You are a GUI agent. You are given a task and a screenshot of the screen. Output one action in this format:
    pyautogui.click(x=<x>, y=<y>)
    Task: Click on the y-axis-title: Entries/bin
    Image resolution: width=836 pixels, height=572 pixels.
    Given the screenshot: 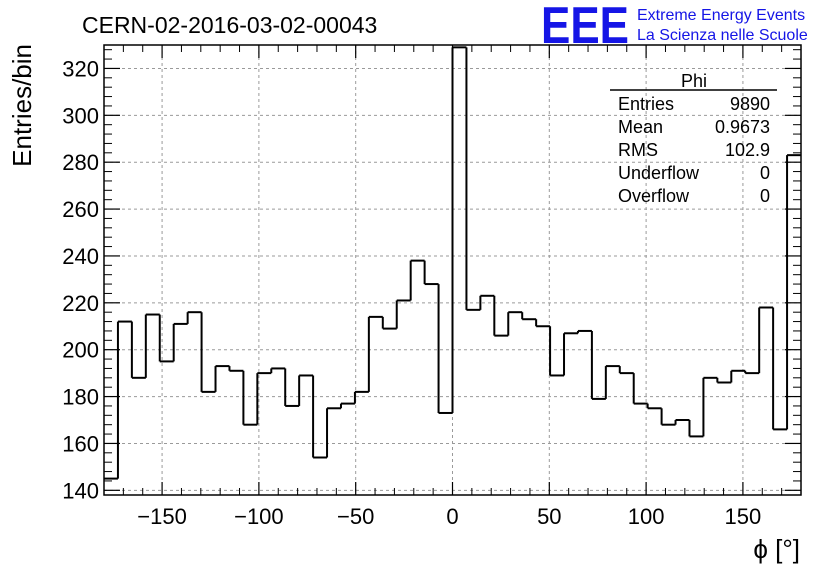 What is the action you would take?
    pyautogui.click(x=22, y=105)
    